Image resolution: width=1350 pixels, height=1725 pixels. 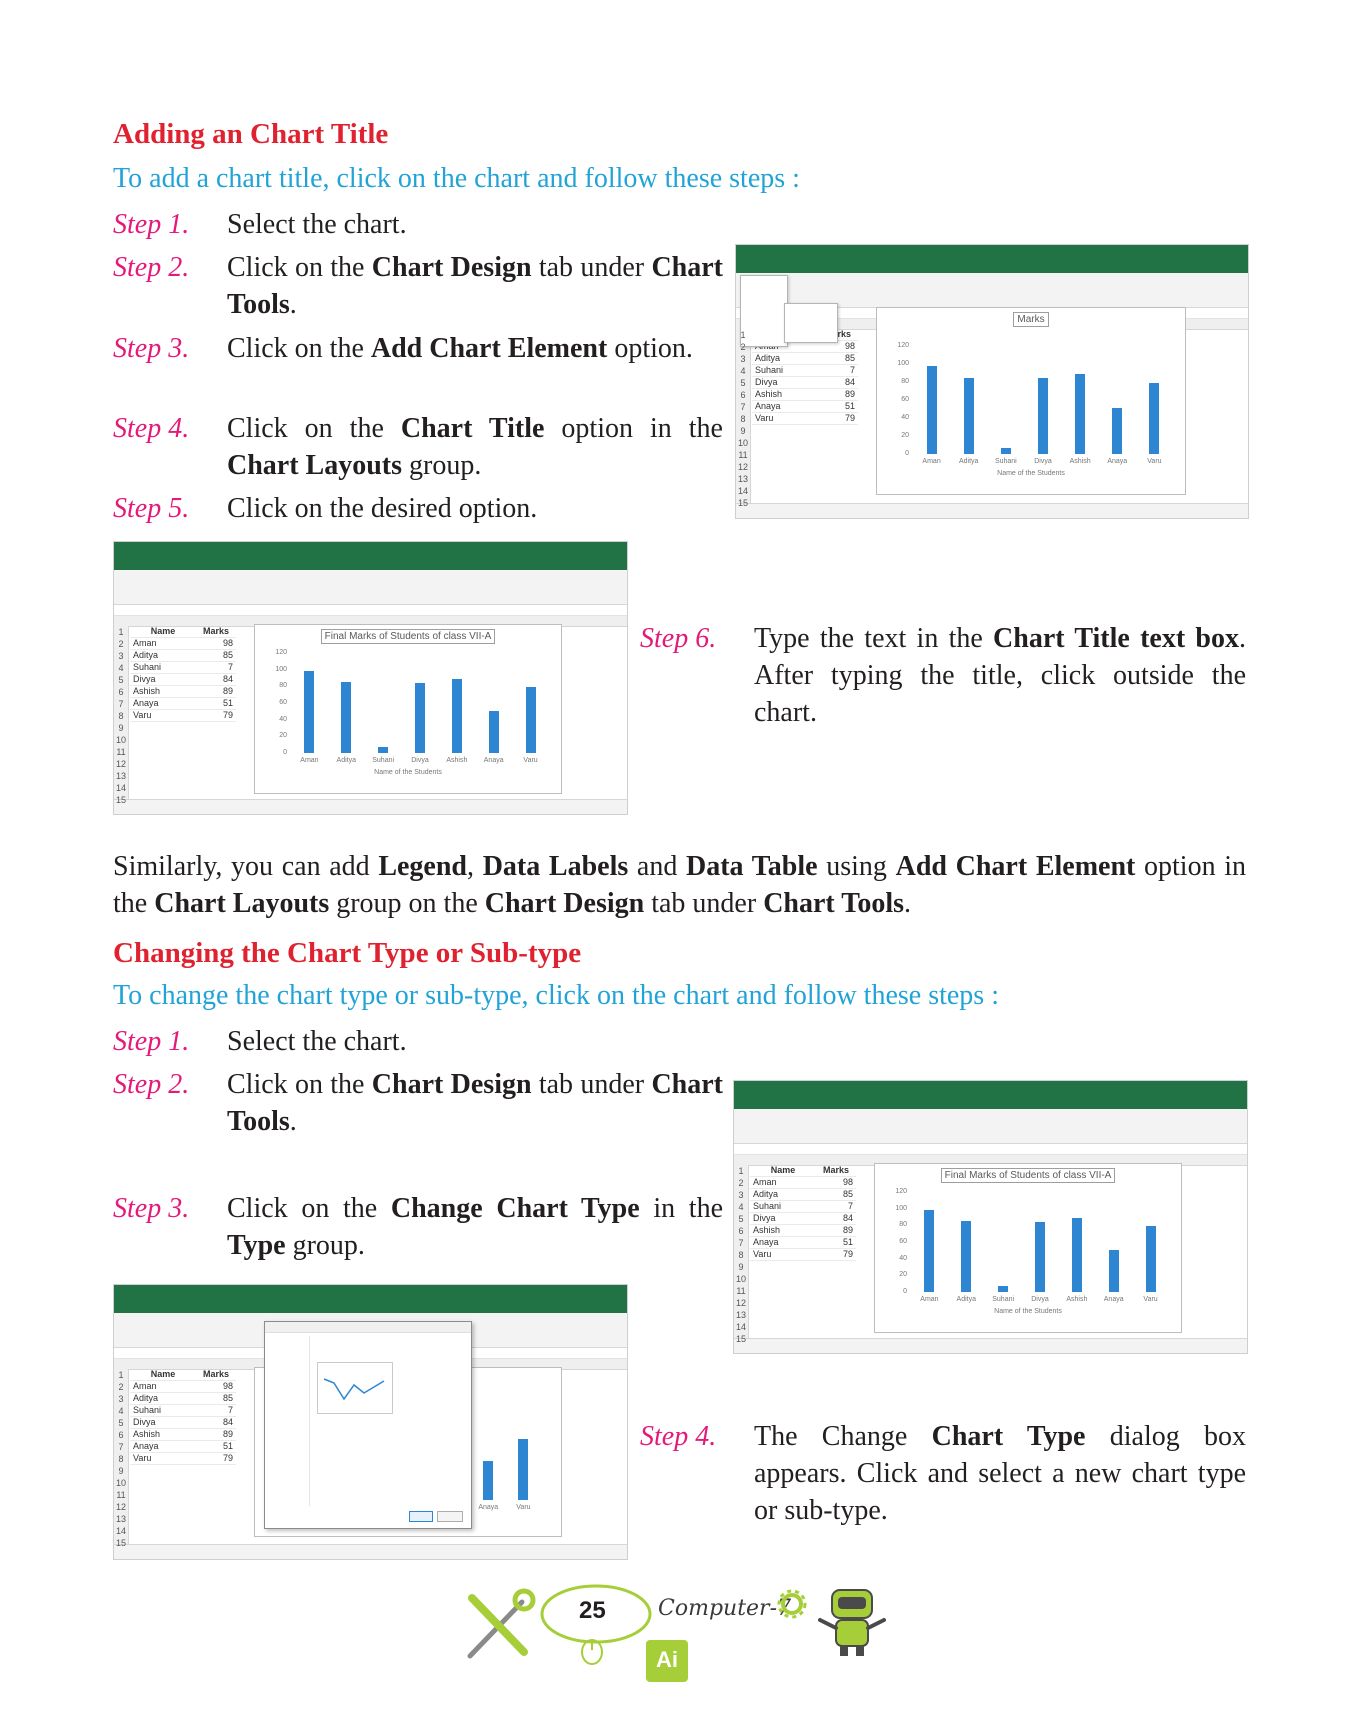 I want to click on chart-title: Marks, so click(x=1031, y=319).